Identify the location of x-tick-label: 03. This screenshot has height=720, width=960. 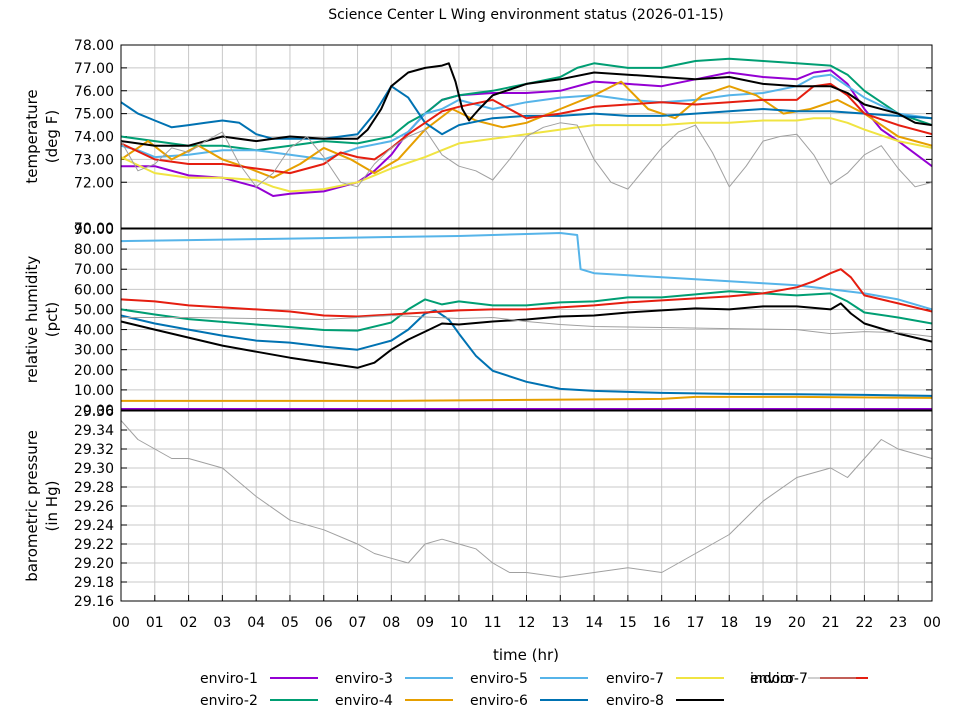
(222, 623).